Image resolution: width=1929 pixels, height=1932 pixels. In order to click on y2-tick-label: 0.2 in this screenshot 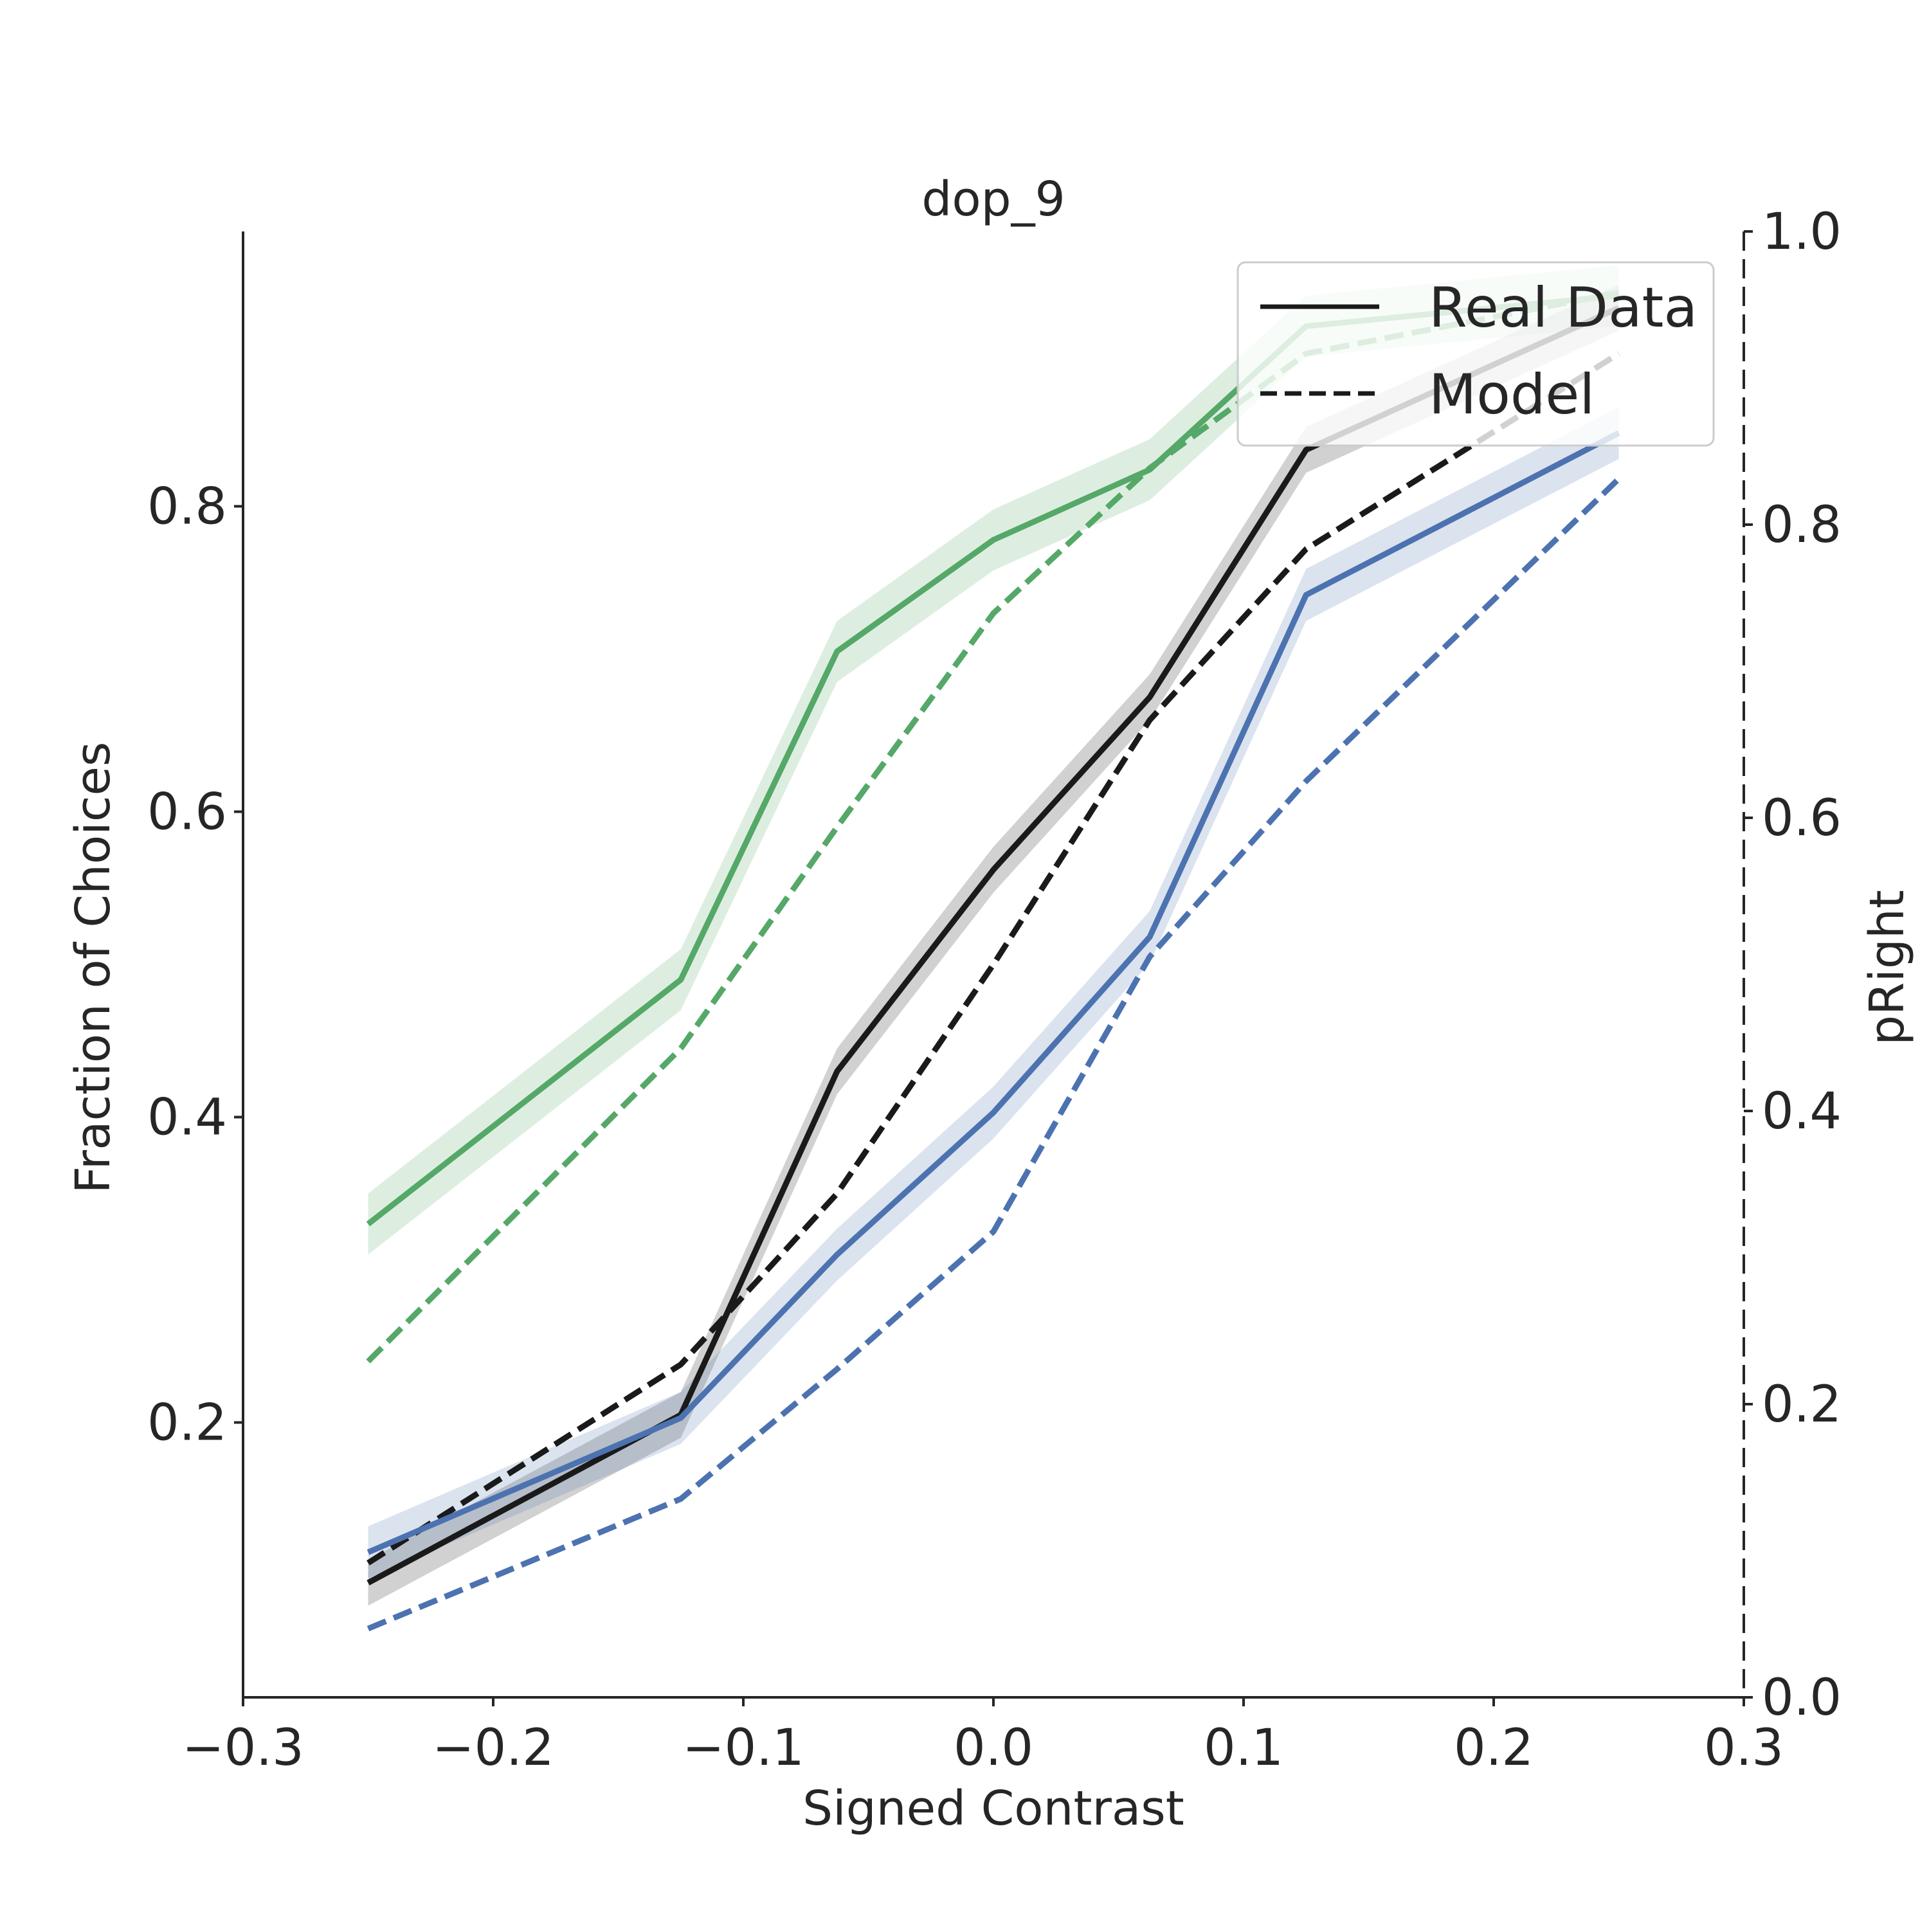, I will do `click(1802, 1405)`.